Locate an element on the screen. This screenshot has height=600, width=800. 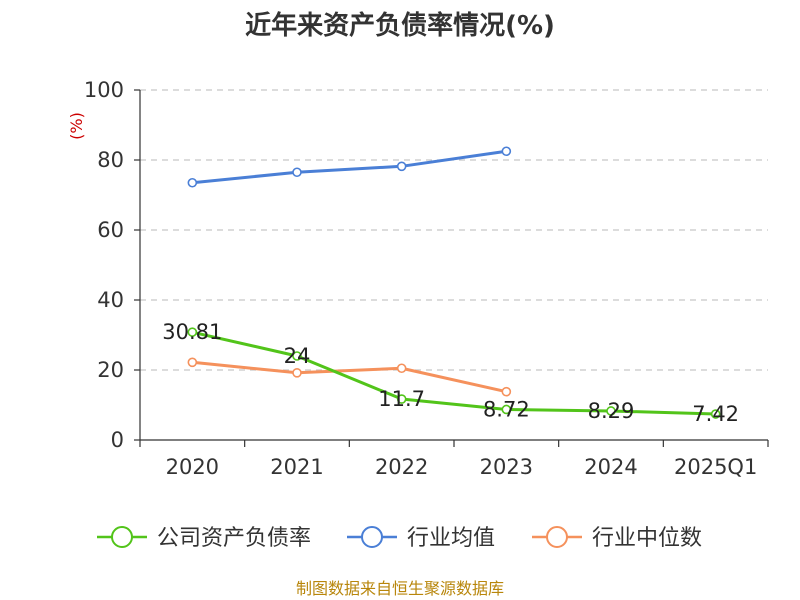
x-tick-label: 2020 is located at coordinates (192, 467).